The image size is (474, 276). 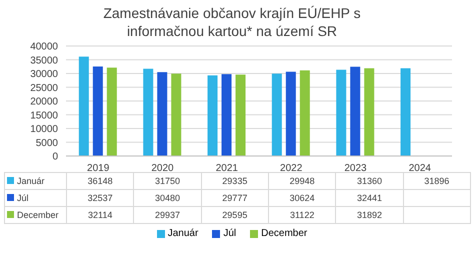 What do you see at coordinates (47, 143) in the screenshot?
I see `y-tick-label: 5000` at bounding box center [47, 143].